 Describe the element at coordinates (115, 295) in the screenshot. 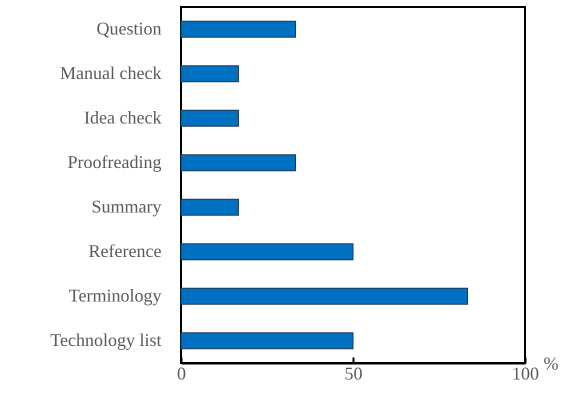

I see `y-tick-label: Terminology` at that location.